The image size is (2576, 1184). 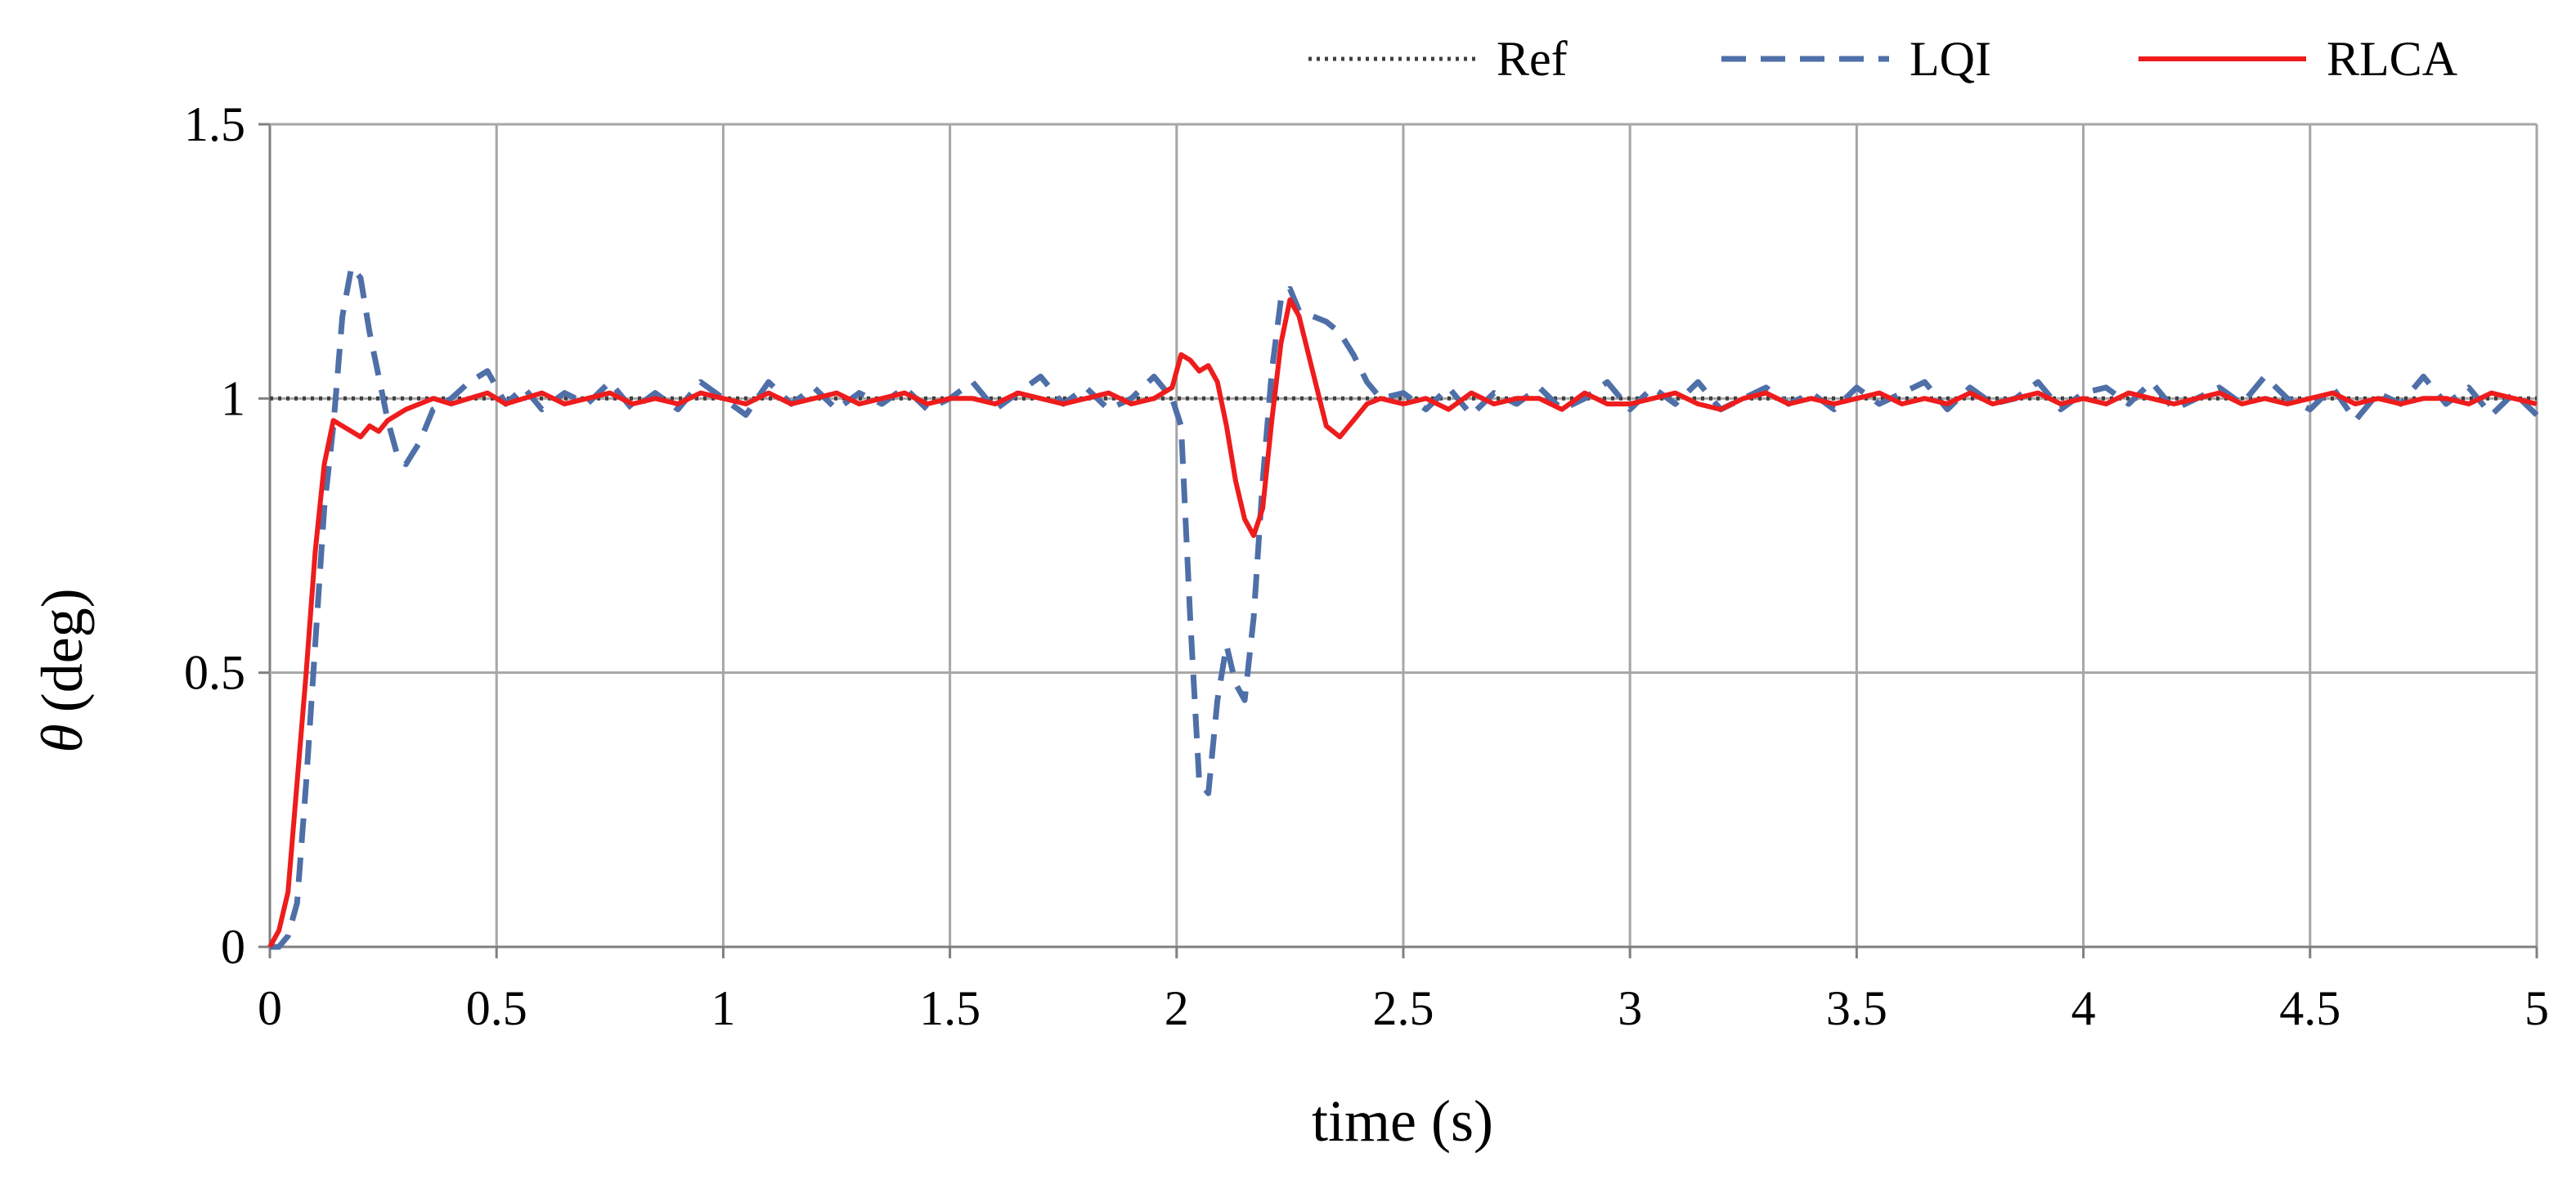 I want to click on x-tick-label: 4, so click(x=2083, y=1008).